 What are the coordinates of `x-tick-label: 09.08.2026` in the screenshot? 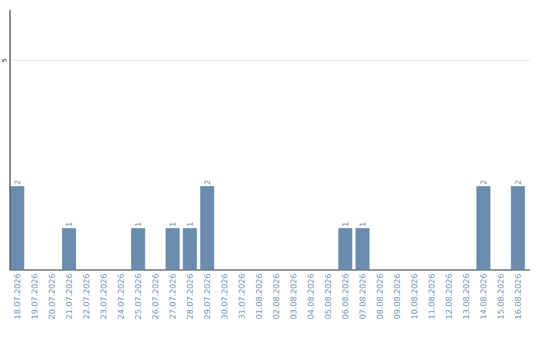 It's located at (397, 296).